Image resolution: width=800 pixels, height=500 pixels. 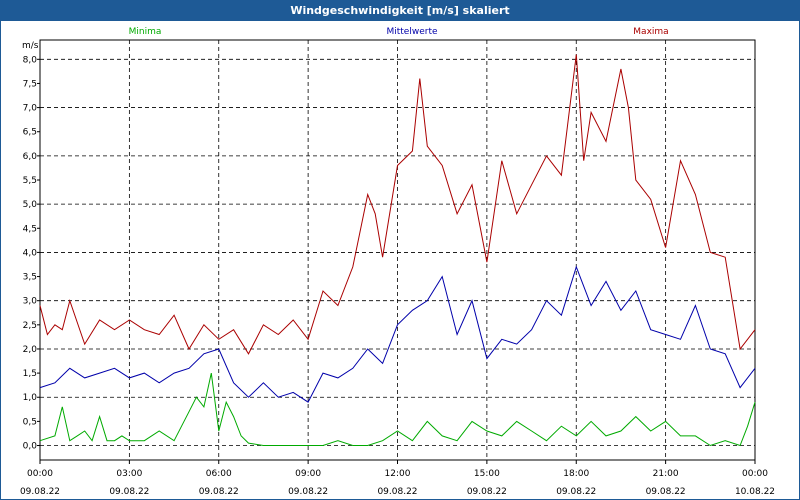 What do you see at coordinates (576, 474) in the screenshot?
I see `x-tick-time: 18:00` at bounding box center [576, 474].